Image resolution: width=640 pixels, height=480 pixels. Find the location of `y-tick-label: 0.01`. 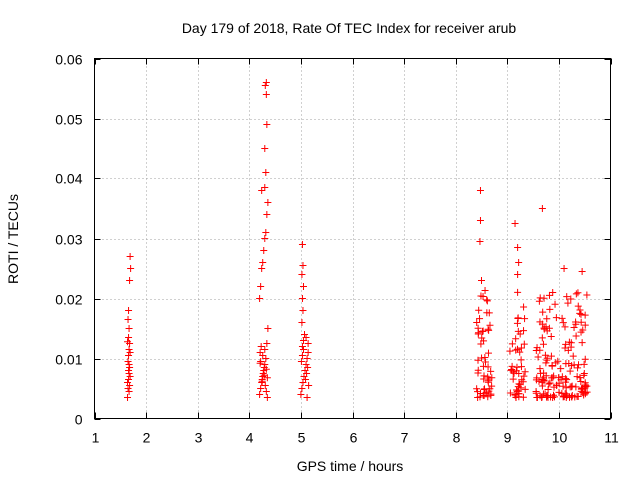

y-tick-label: 0.01 is located at coordinates (68, 360).